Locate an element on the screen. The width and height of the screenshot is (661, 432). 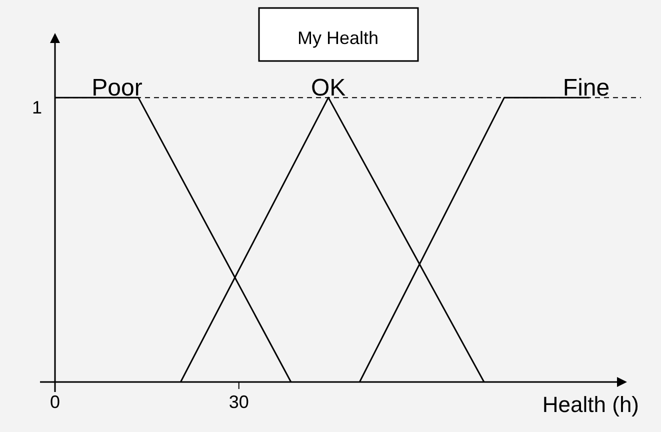
series-label: OK is located at coordinates (328, 88).